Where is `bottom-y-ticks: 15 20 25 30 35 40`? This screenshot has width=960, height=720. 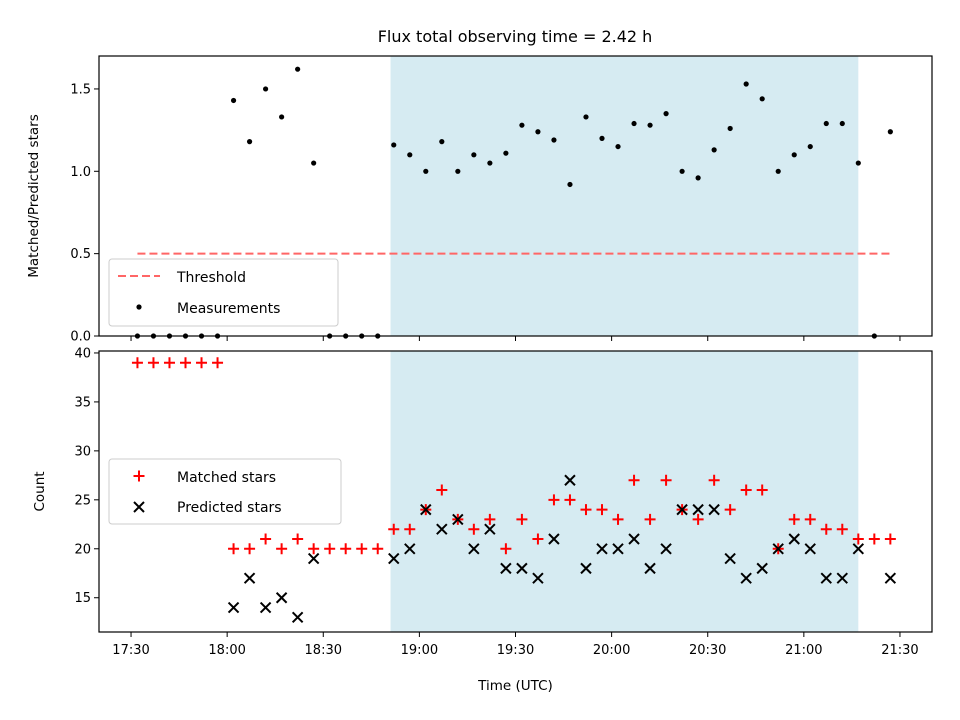 bottom-y-ticks: 15 20 25 30 35 40 is located at coordinates (86, 476).